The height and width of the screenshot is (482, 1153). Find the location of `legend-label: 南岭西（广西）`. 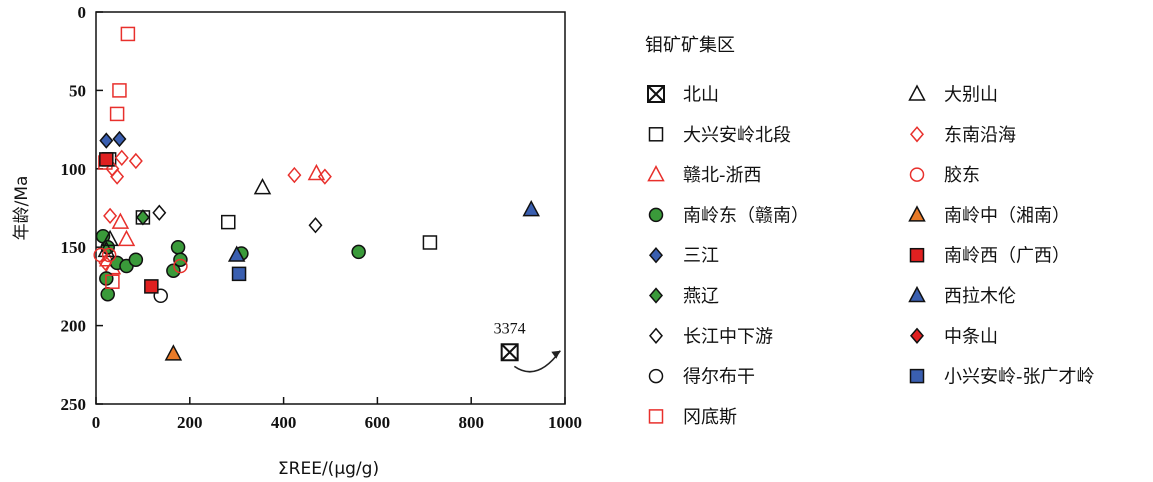

legend-label: 南岭西（广西） is located at coordinates (1007, 256).